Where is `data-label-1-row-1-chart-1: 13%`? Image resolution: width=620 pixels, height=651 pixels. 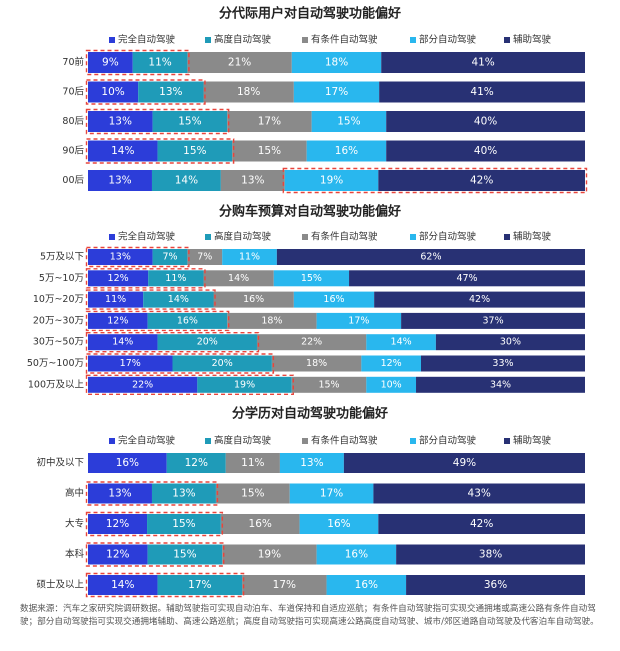
data-label-1-row-1-chart-1: 13% is located at coordinates (170, 92).